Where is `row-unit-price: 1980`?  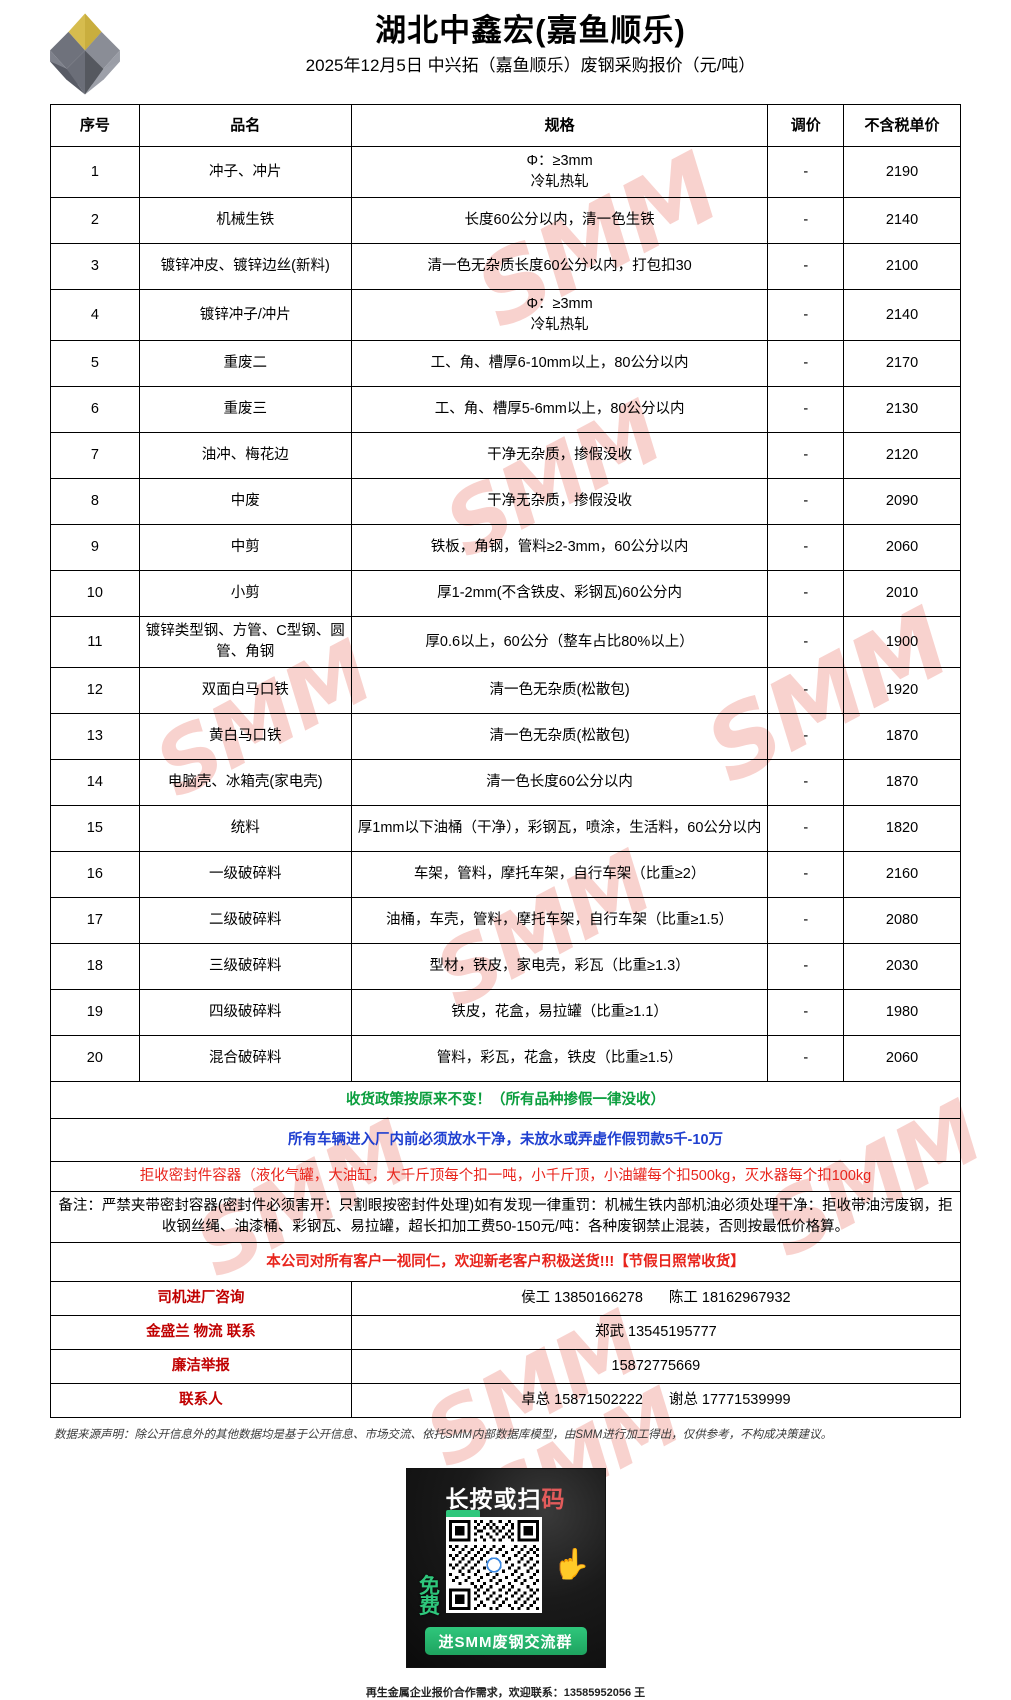 row-unit-price: 1980 is located at coordinates (902, 1013).